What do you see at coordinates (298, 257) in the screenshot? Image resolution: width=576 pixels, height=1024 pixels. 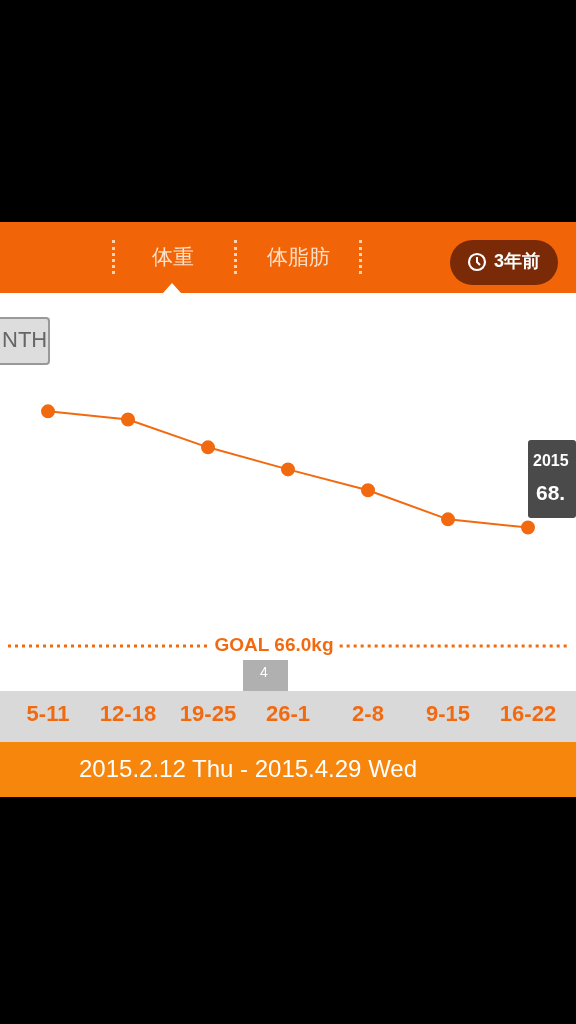 I see `text: 体脂肪` at bounding box center [298, 257].